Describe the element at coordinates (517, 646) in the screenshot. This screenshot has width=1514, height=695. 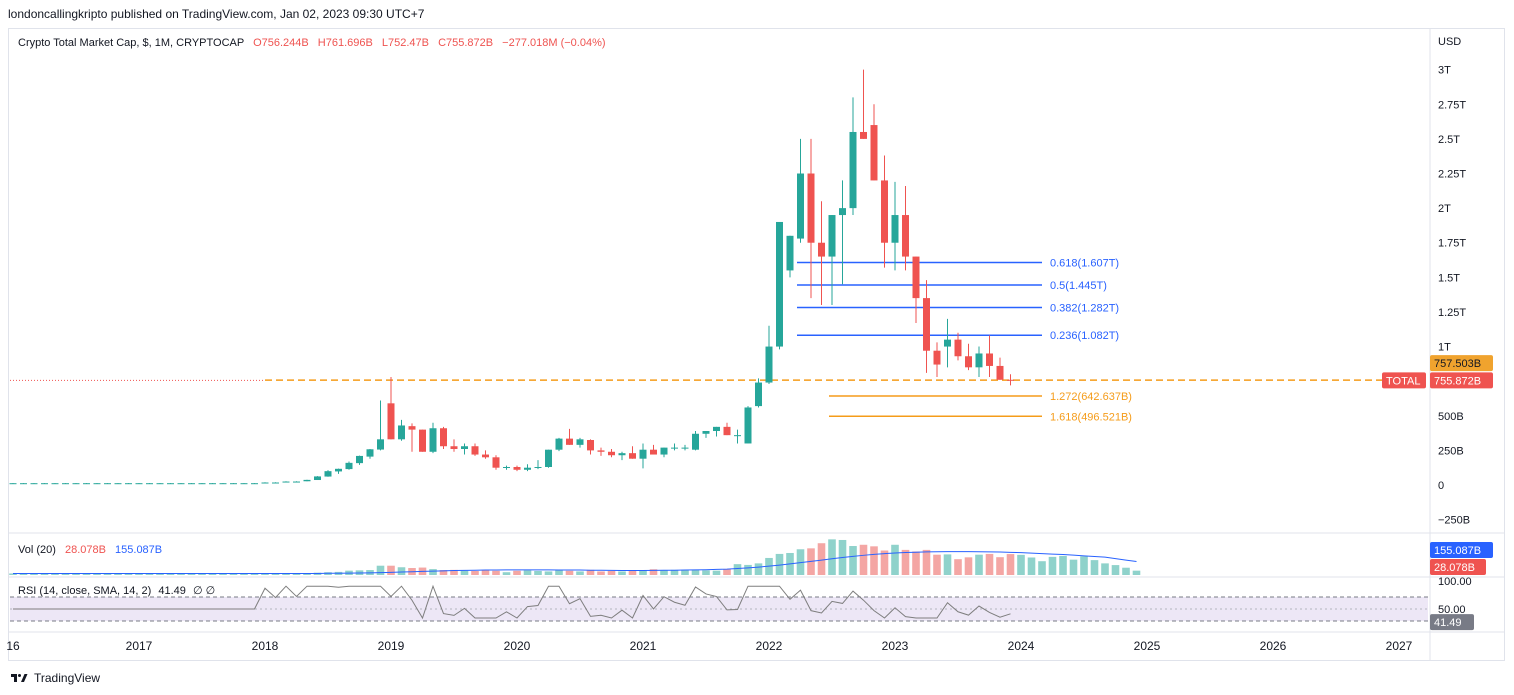
I see `time-tick-label: 2020` at that location.